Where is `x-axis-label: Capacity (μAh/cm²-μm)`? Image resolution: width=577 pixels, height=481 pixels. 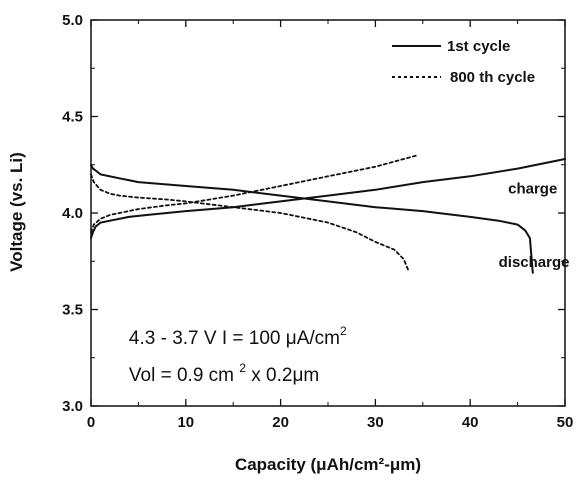 x-axis-label: Capacity (μAh/cm²-μm) is located at coordinates (328, 464).